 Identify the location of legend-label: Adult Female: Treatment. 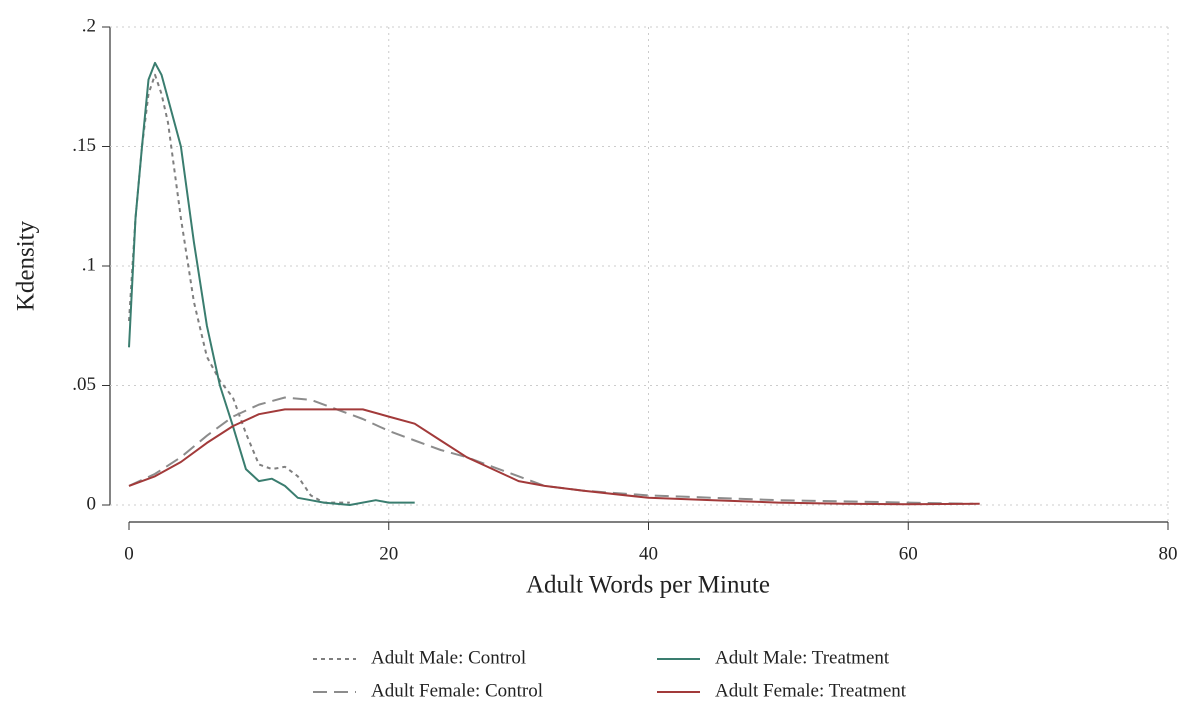
(811, 690).